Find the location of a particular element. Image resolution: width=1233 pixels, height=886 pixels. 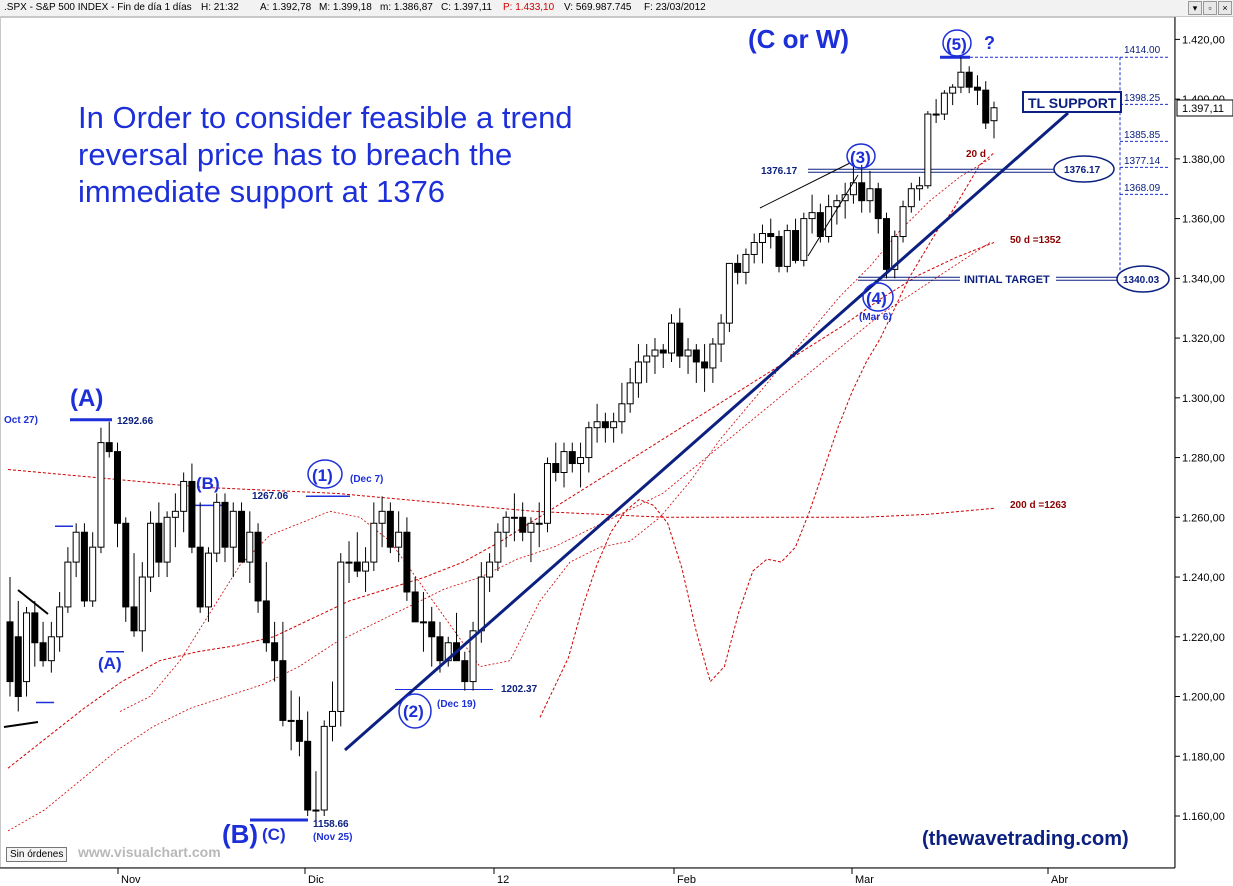

y-tick-label: 1.160,00 is located at coordinates (1203, 817).